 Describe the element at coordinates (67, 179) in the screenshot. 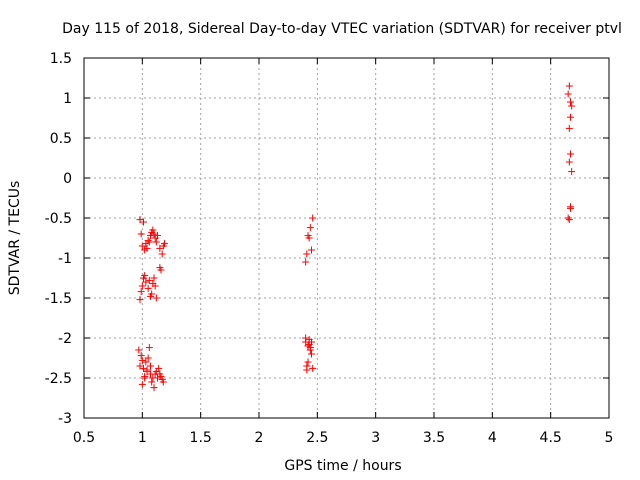

I see `y-tick-label: 0` at that location.